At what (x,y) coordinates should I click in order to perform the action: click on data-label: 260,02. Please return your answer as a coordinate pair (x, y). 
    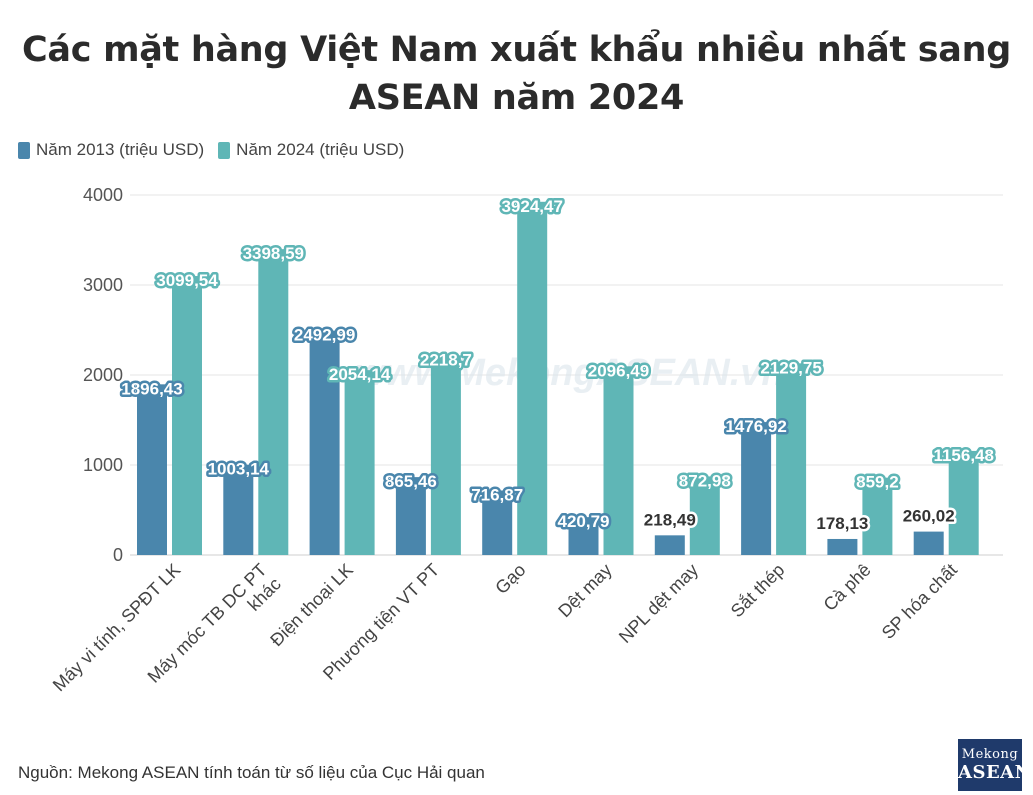
    Looking at the image, I should click on (929, 516).